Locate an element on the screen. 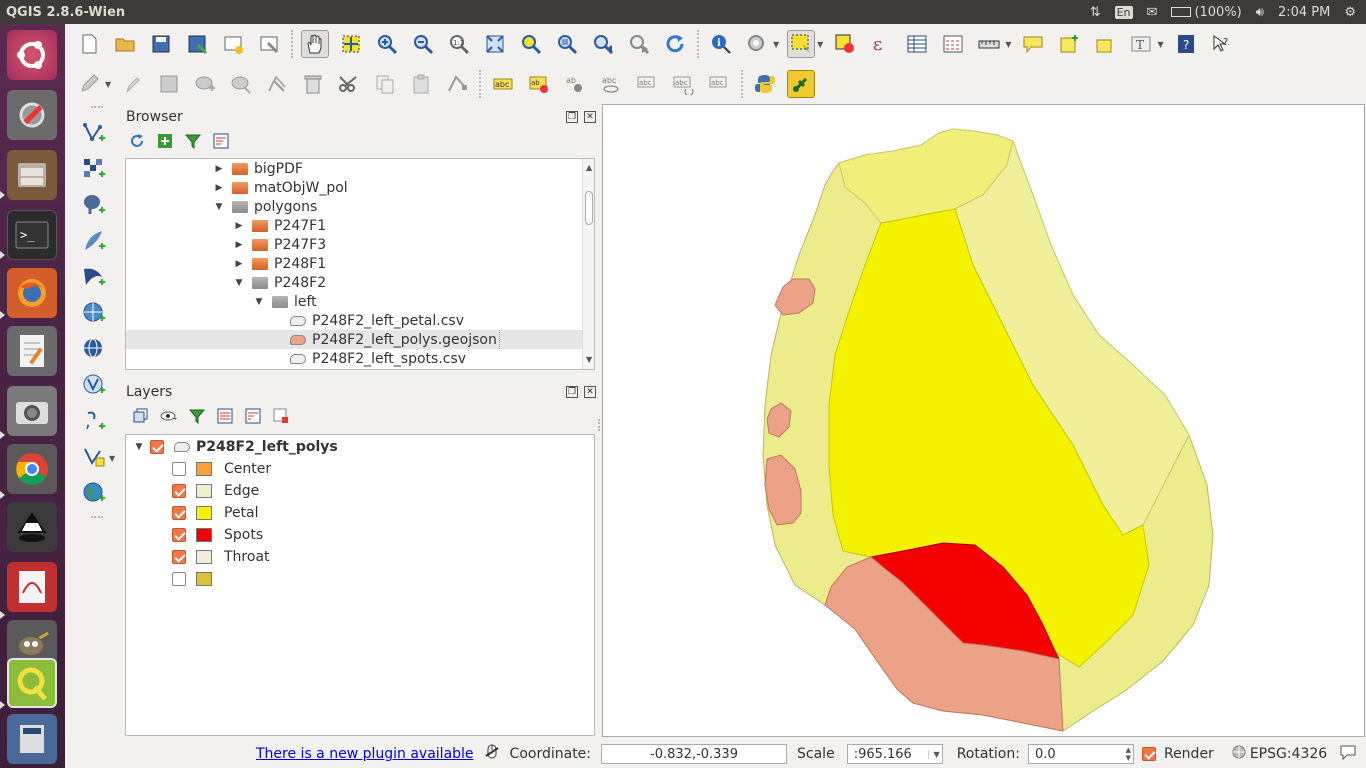  filter-browser-button is located at coordinates (193, 141).